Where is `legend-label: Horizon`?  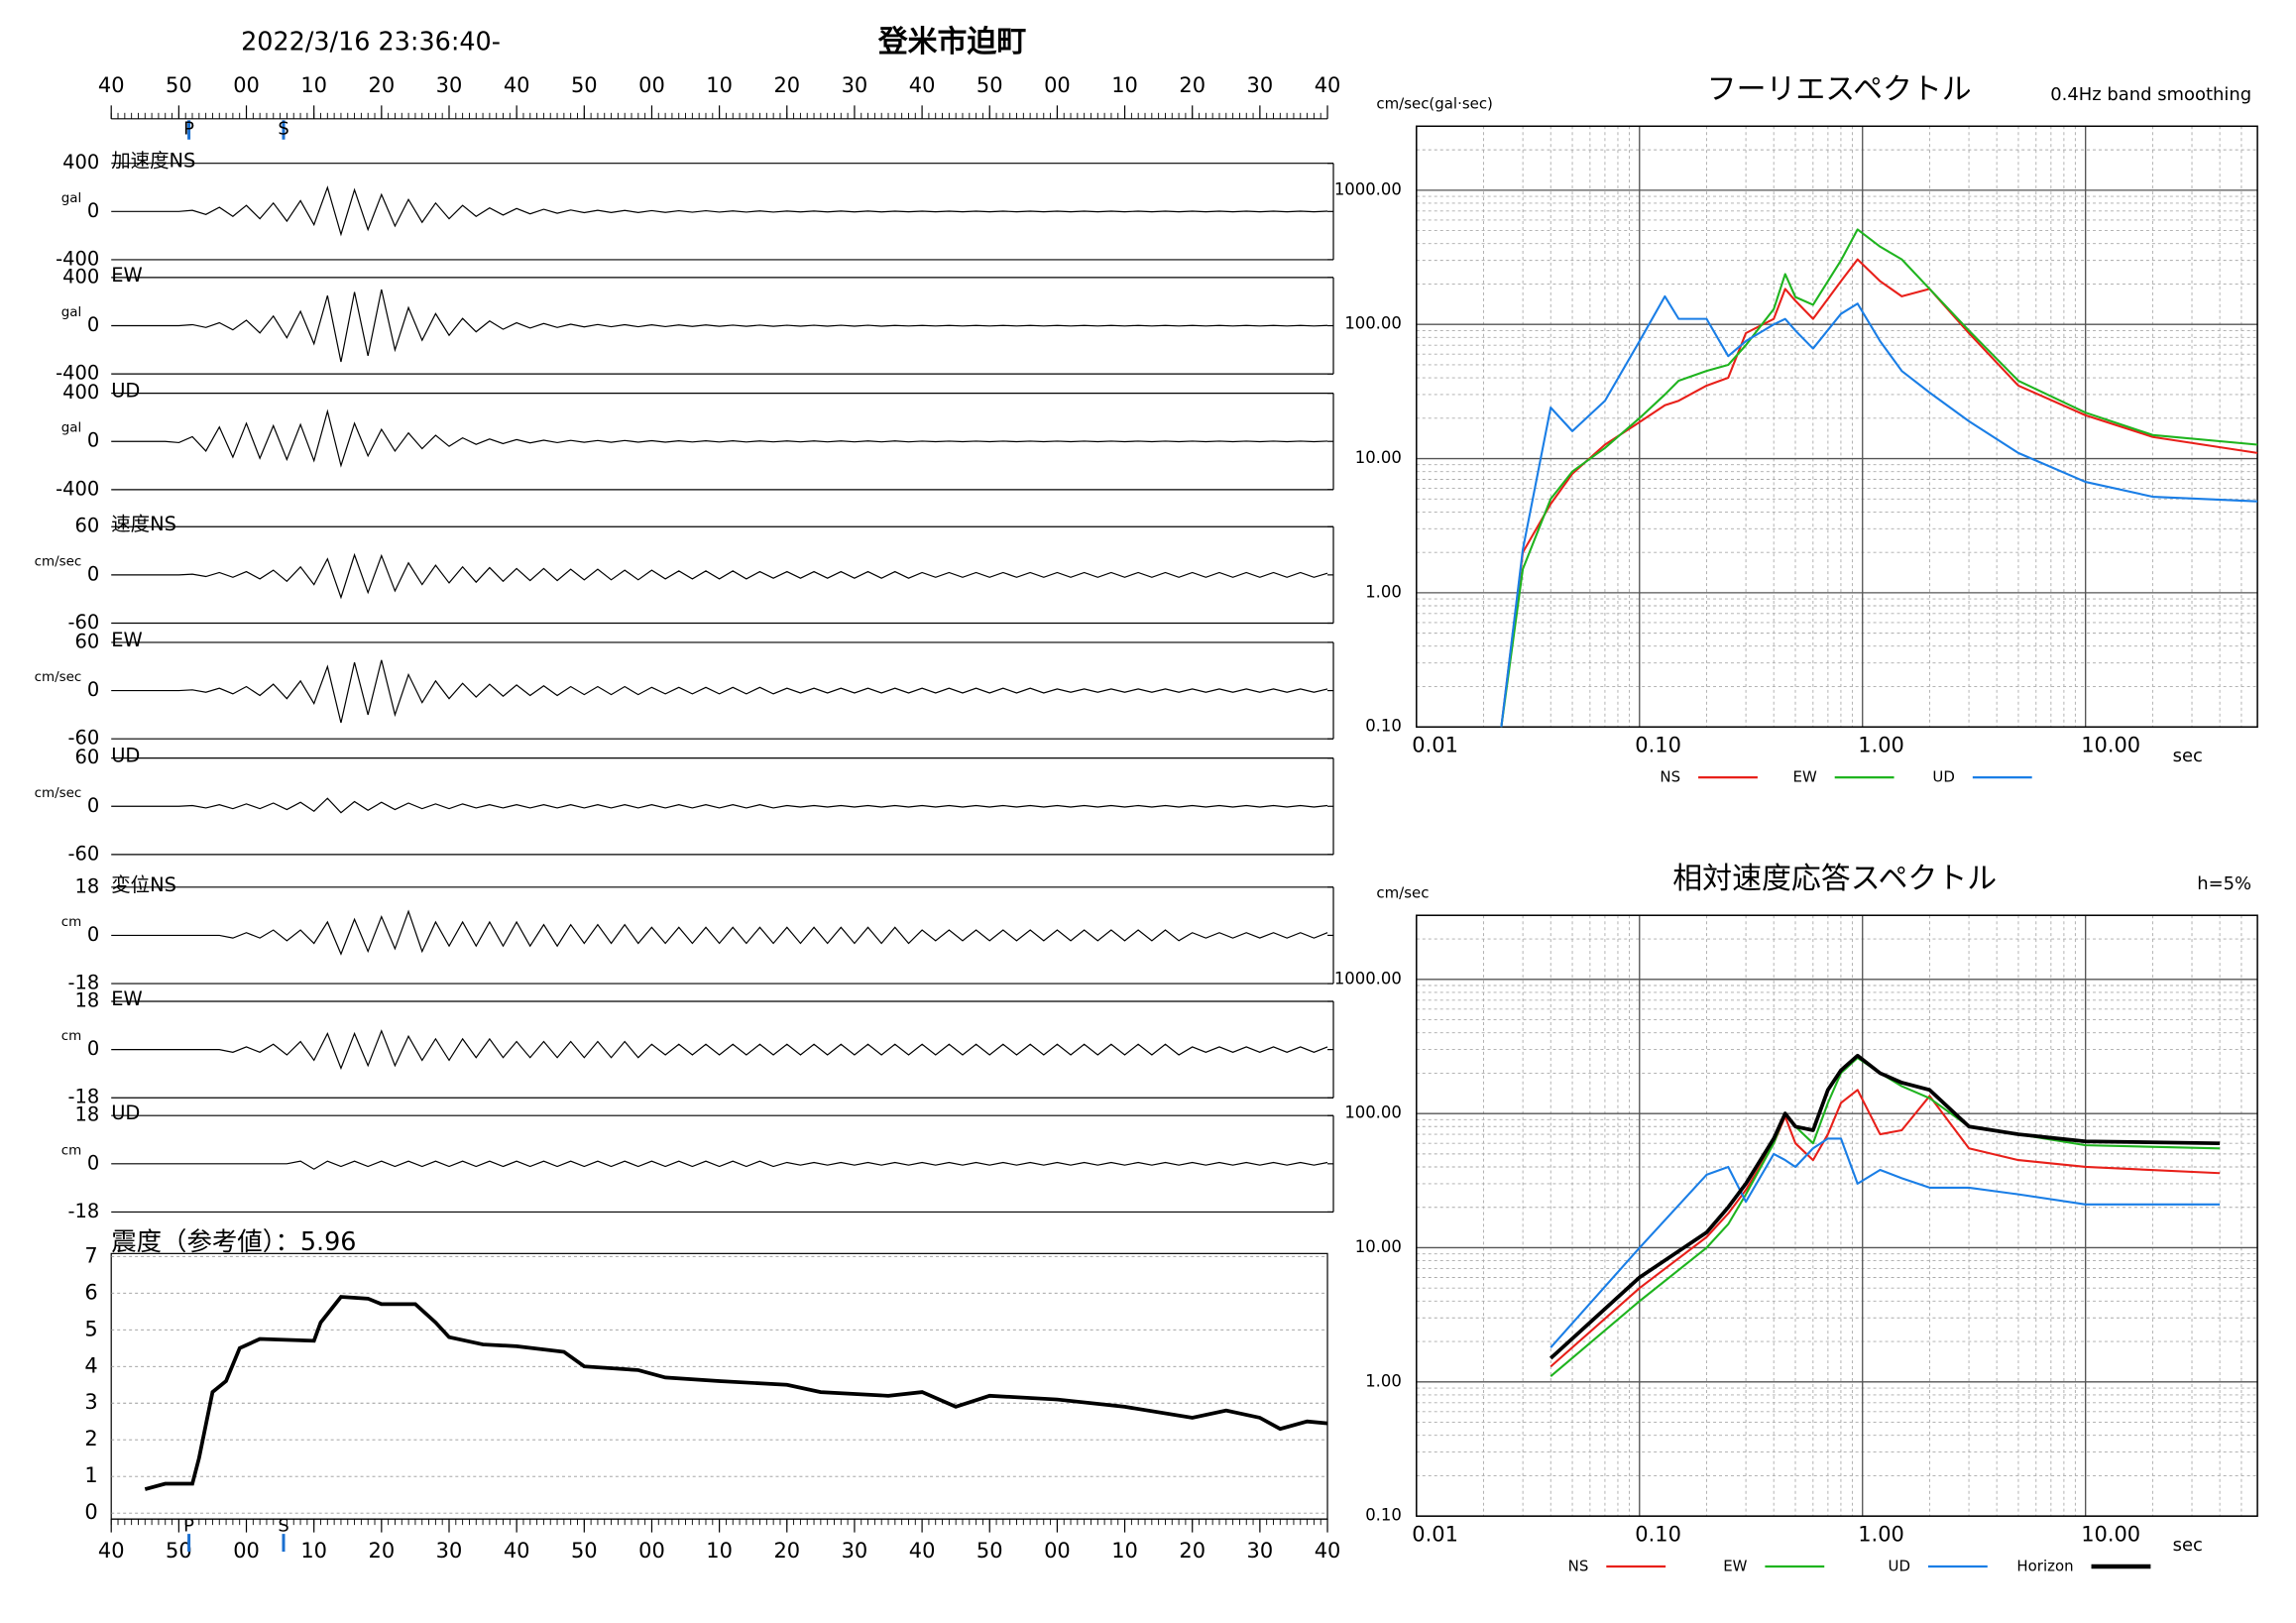 legend-label: Horizon is located at coordinates (2044, 1566).